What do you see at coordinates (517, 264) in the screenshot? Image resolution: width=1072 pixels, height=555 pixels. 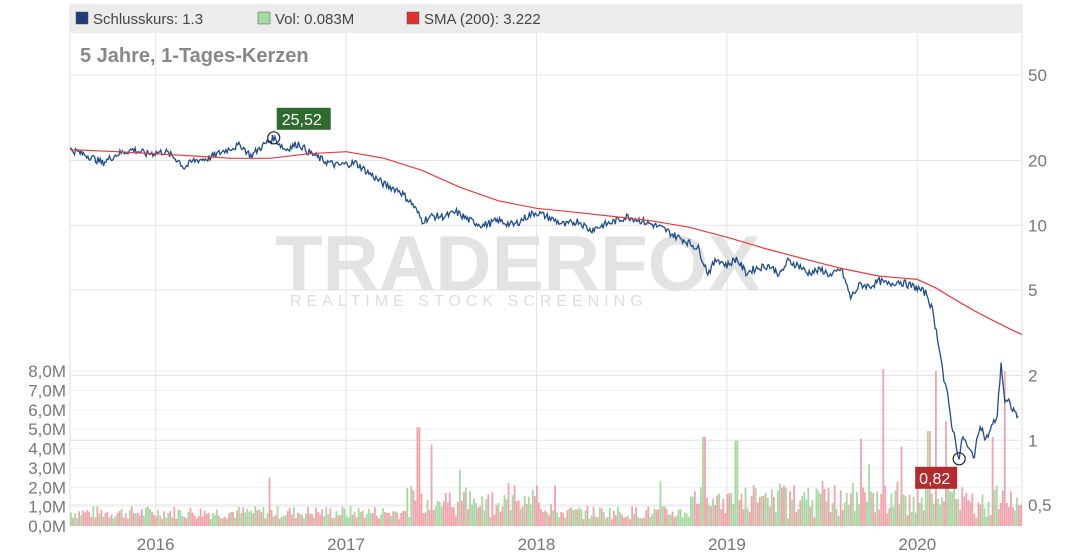 I see `watermark: TRADERFOX REALTIME STOCK SCREENING` at bounding box center [517, 264].